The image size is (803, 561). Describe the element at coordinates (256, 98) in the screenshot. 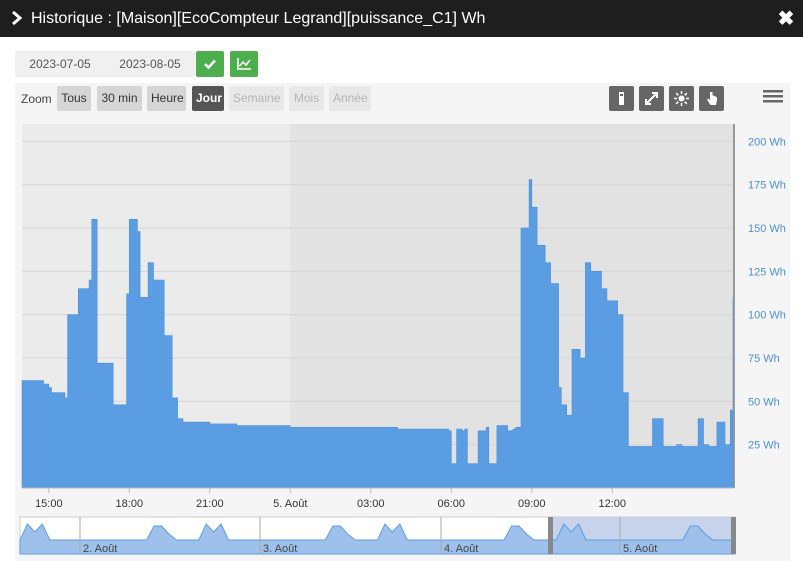

I see `zoom-week-button: Semaine` at that location.